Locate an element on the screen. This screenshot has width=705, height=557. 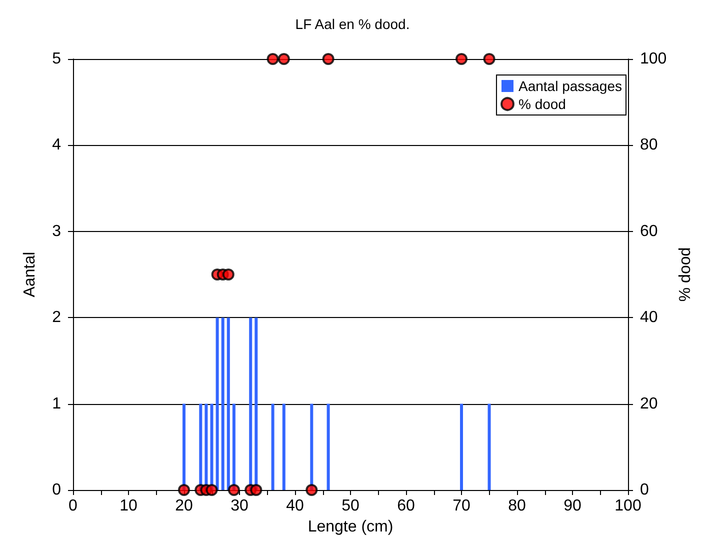
y2-tick-label: 100 is located at coordinates (653, 59).